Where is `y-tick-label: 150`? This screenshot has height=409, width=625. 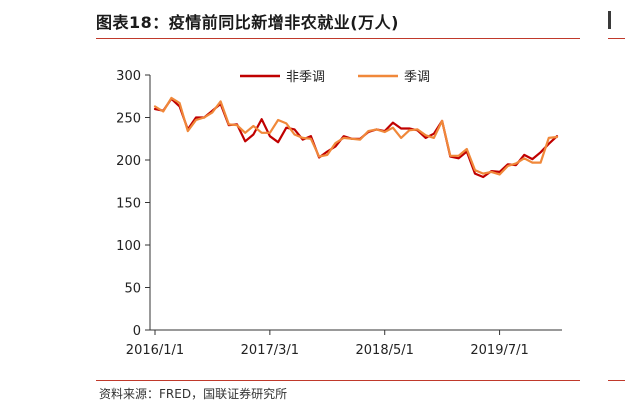 y-tick-label: 150 is located at coordinates (128, 204).